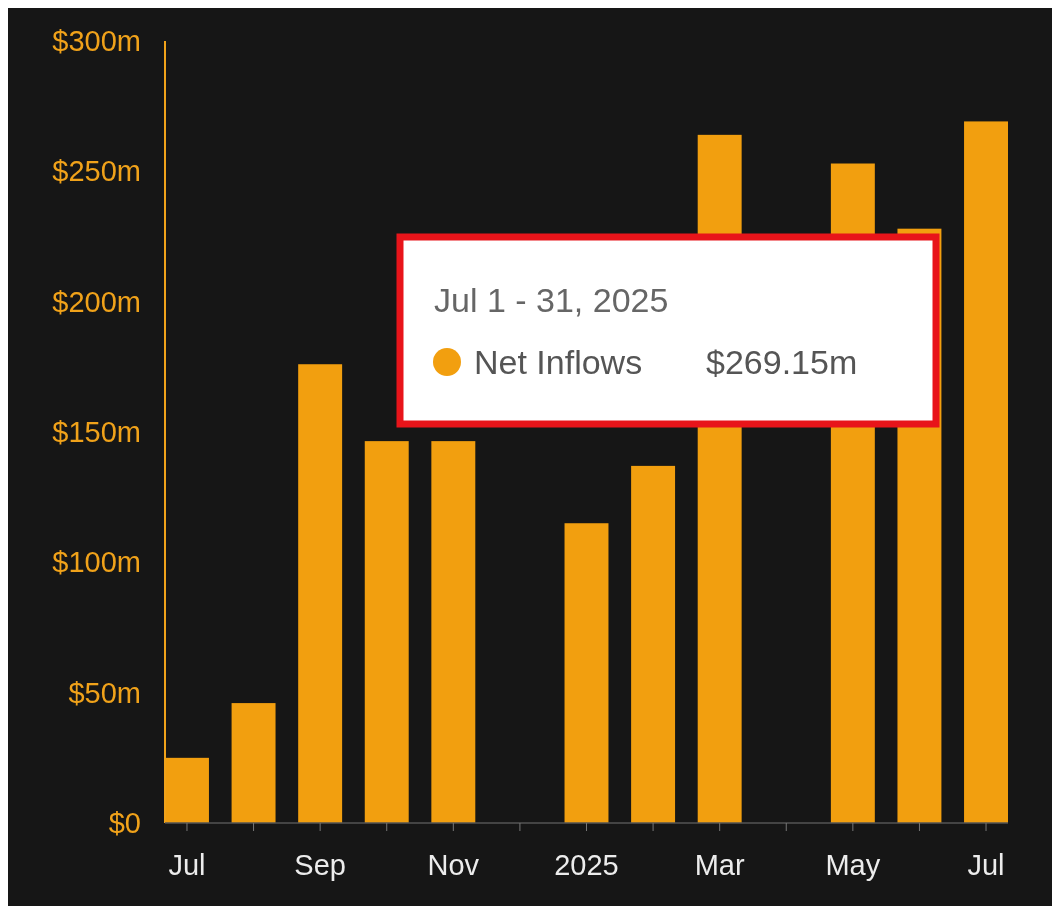  I want to click on y-tick-label: $150m, so click(96, 432).